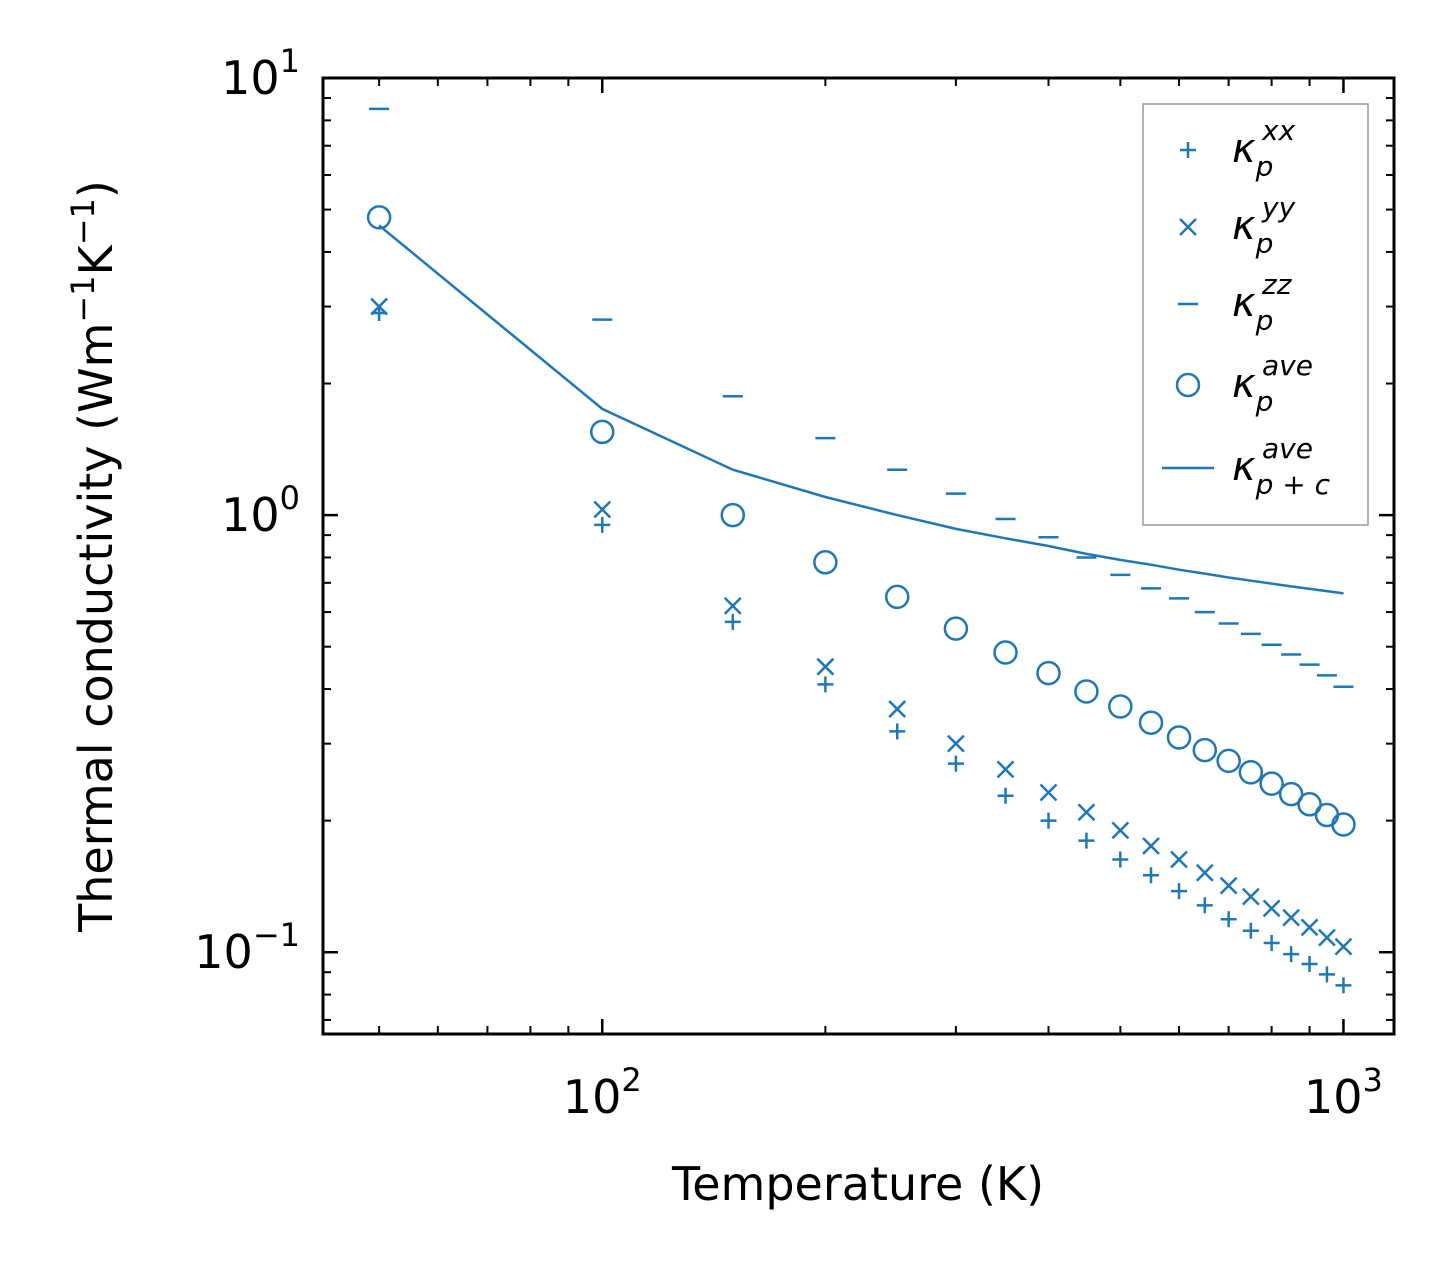 This screenshot has height=1273, width=1454. I want to click on legend-entry-kappa_p_xx: κpxx, so click(1238, 148).